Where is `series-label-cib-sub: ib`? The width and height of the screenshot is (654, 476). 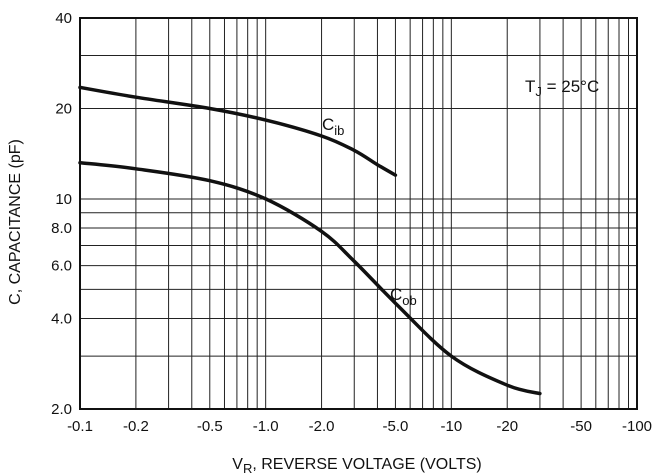
series-label-cib-sub: ib is located at coordinates (339, 130).